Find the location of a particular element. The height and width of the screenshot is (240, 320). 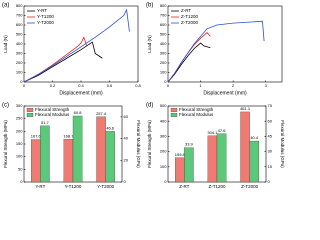

value-label: 167.6 is located at coordinates (36, 136).